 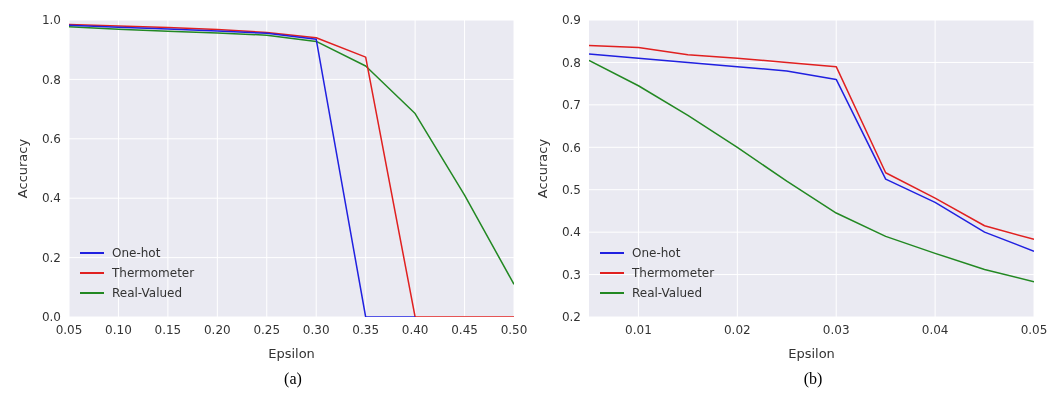 What do you see at coordinates (935, 329) in the screenshot?
I see `x-tick-label: 0.04` at bounding box center [935, 329].